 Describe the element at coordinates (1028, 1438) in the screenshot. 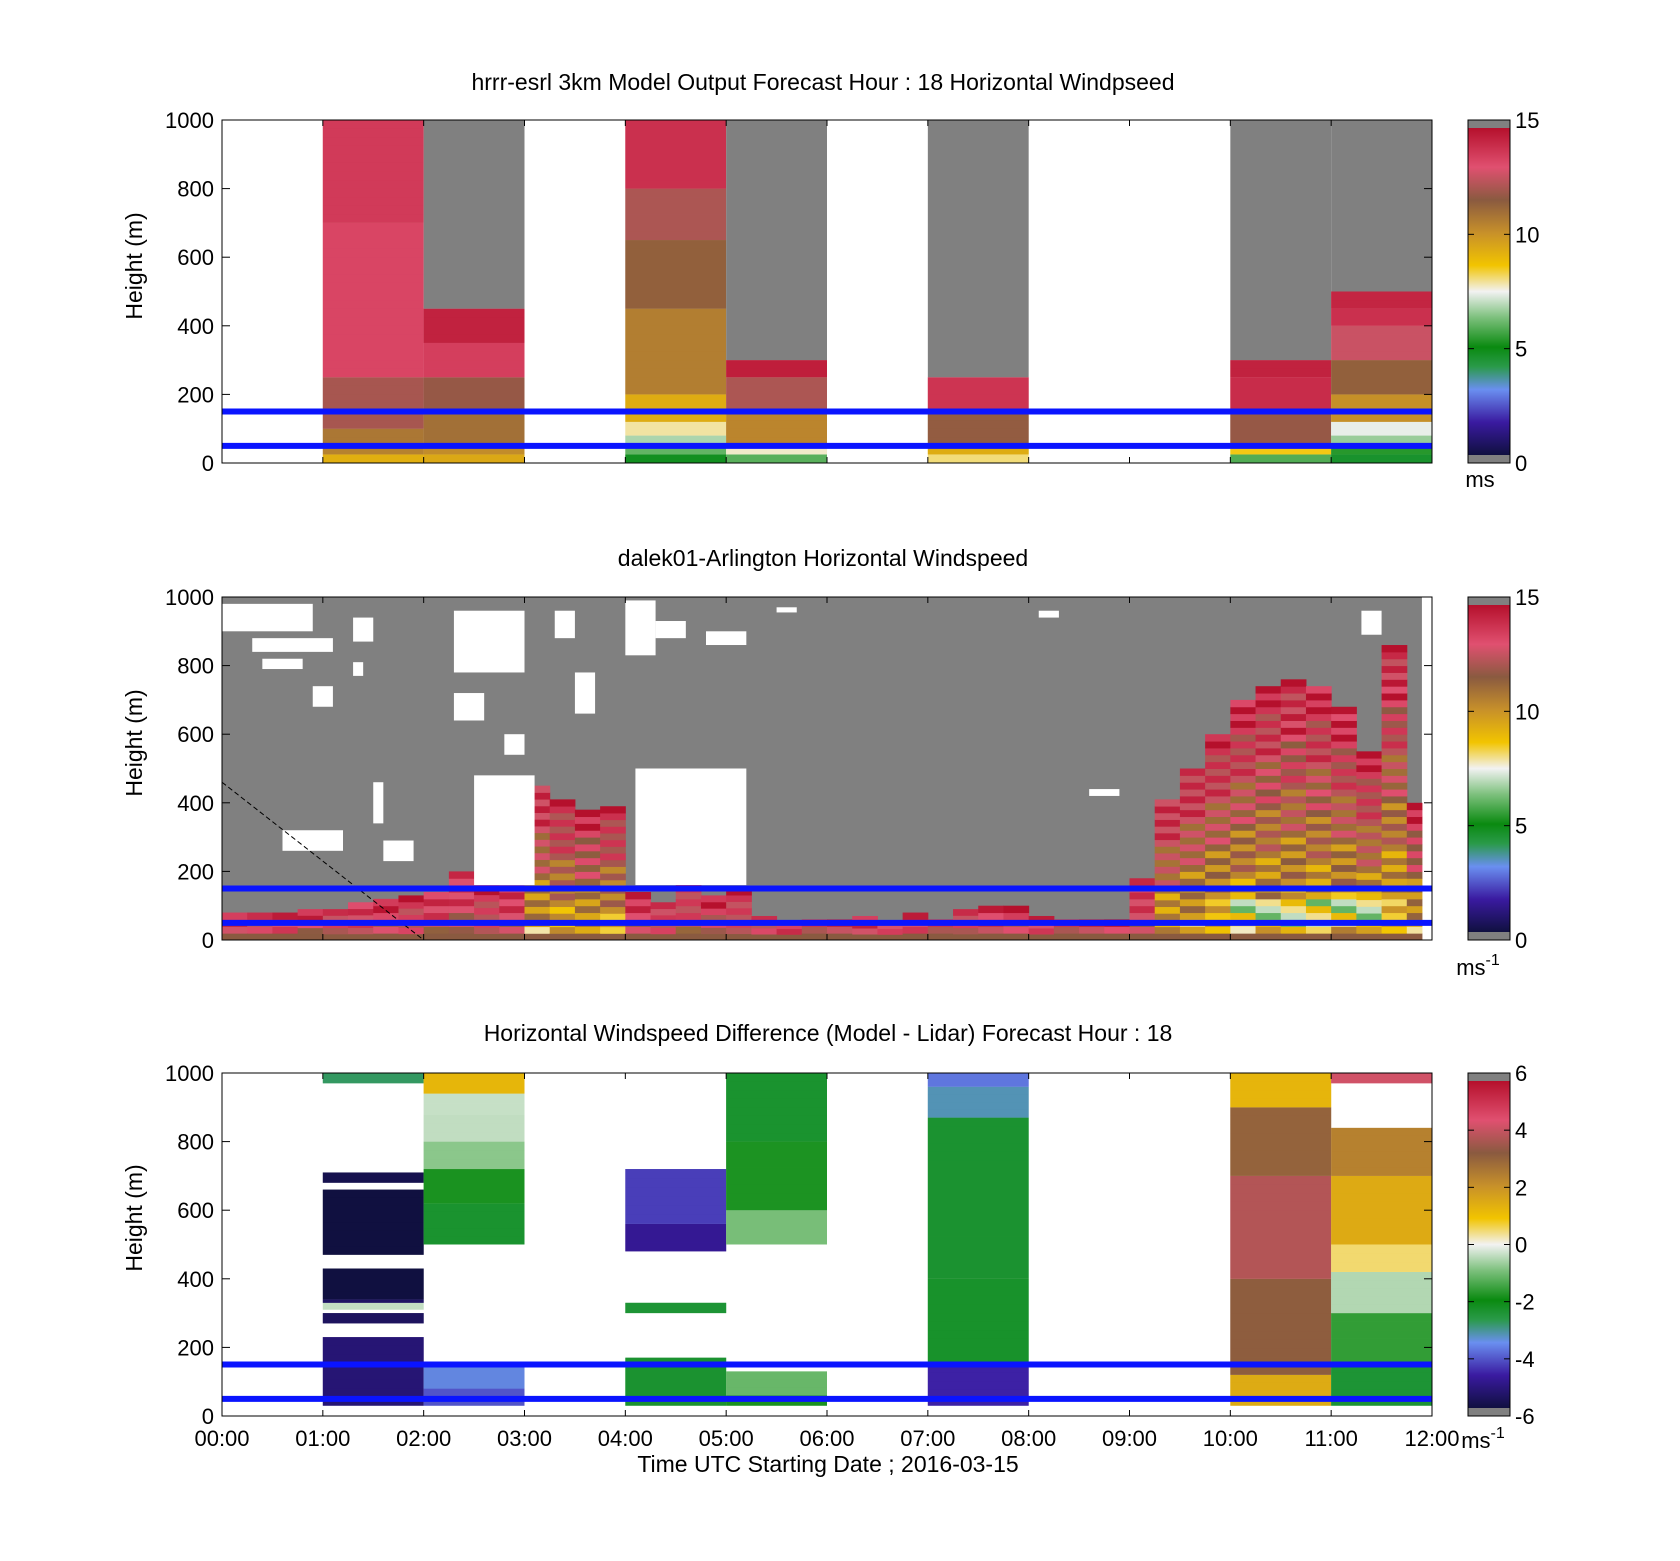

I see `x-tick-label: 08:00` at that location.